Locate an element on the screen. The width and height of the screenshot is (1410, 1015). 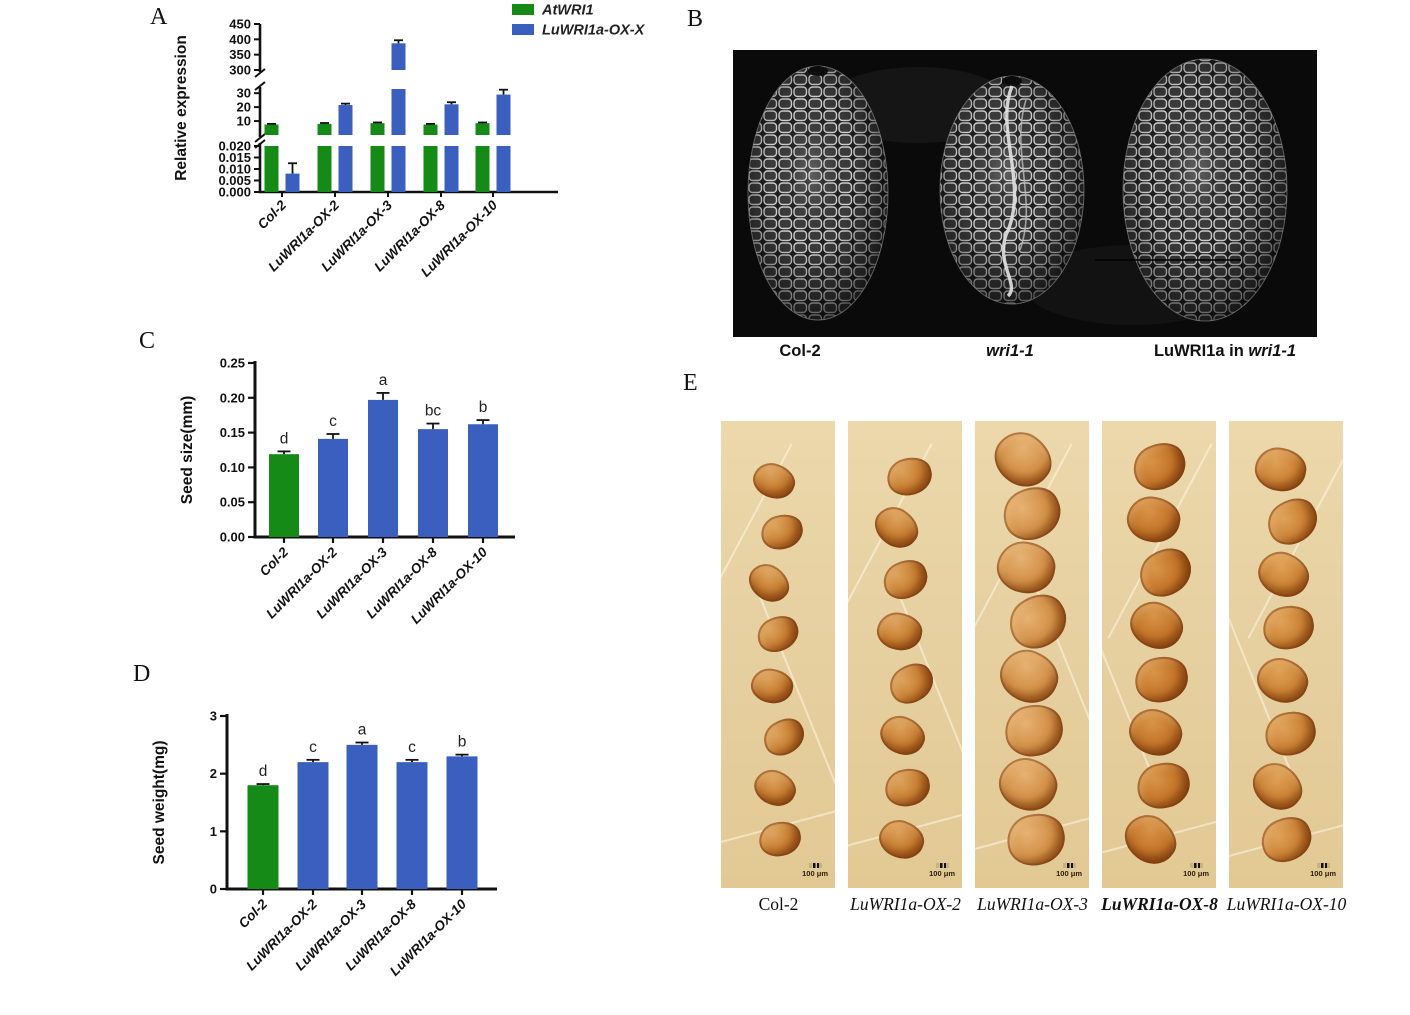
sem-label-luwri1a-in-wri1-1: LuWRI1a in wri1-1 is located at coordinates (1225, 351).